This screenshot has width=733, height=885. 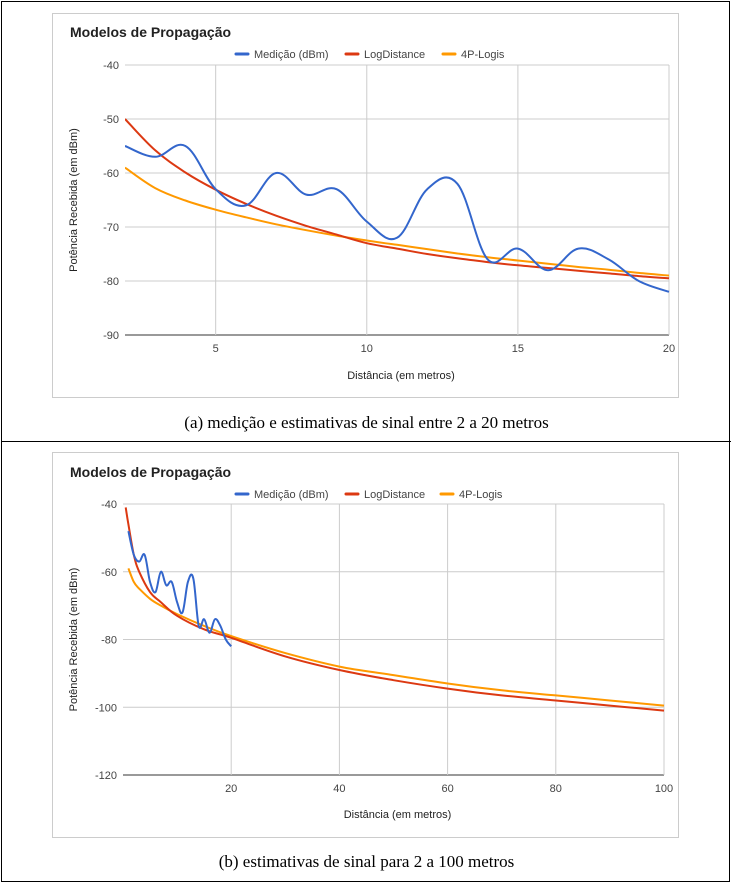 I want to click on y-tick-label: -70, so click(x=111, y=228).